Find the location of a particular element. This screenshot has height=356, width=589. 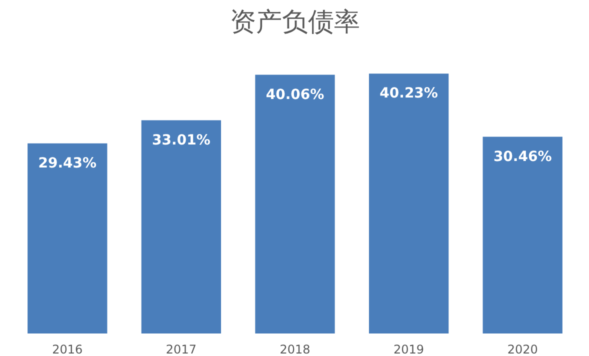

x-tick-label: 2018 is located at coordinates (295, 349).